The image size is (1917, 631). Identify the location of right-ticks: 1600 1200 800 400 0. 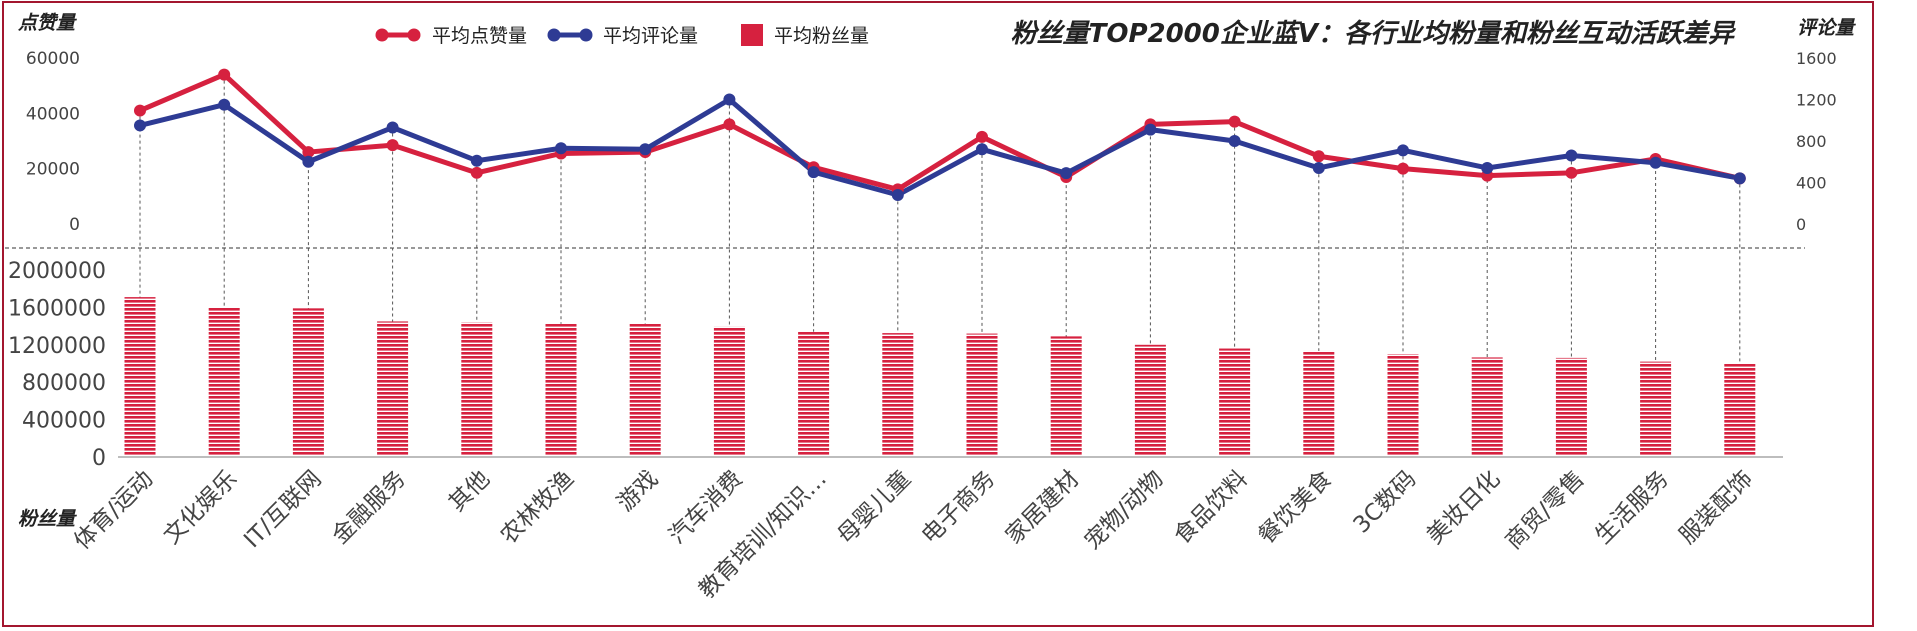
(1816, 141).